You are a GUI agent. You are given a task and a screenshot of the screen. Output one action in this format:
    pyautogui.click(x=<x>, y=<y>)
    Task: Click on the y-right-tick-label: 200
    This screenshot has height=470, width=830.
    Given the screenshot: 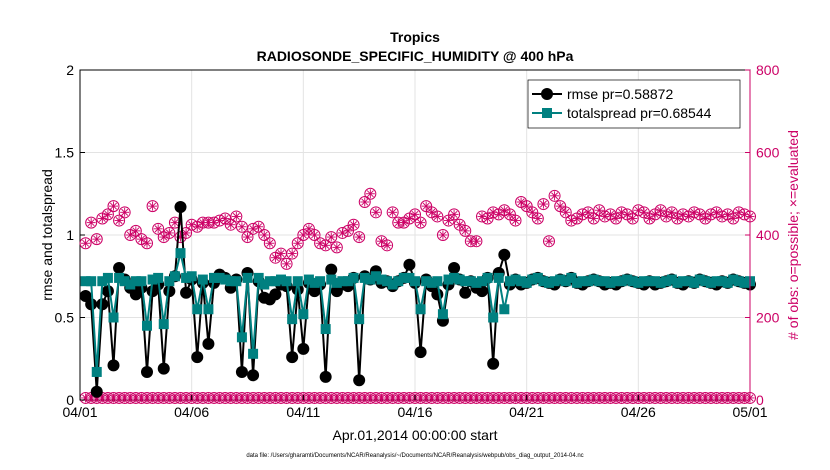 What is the action you would take?
    pyautogui.click(x=768, y=318)
    